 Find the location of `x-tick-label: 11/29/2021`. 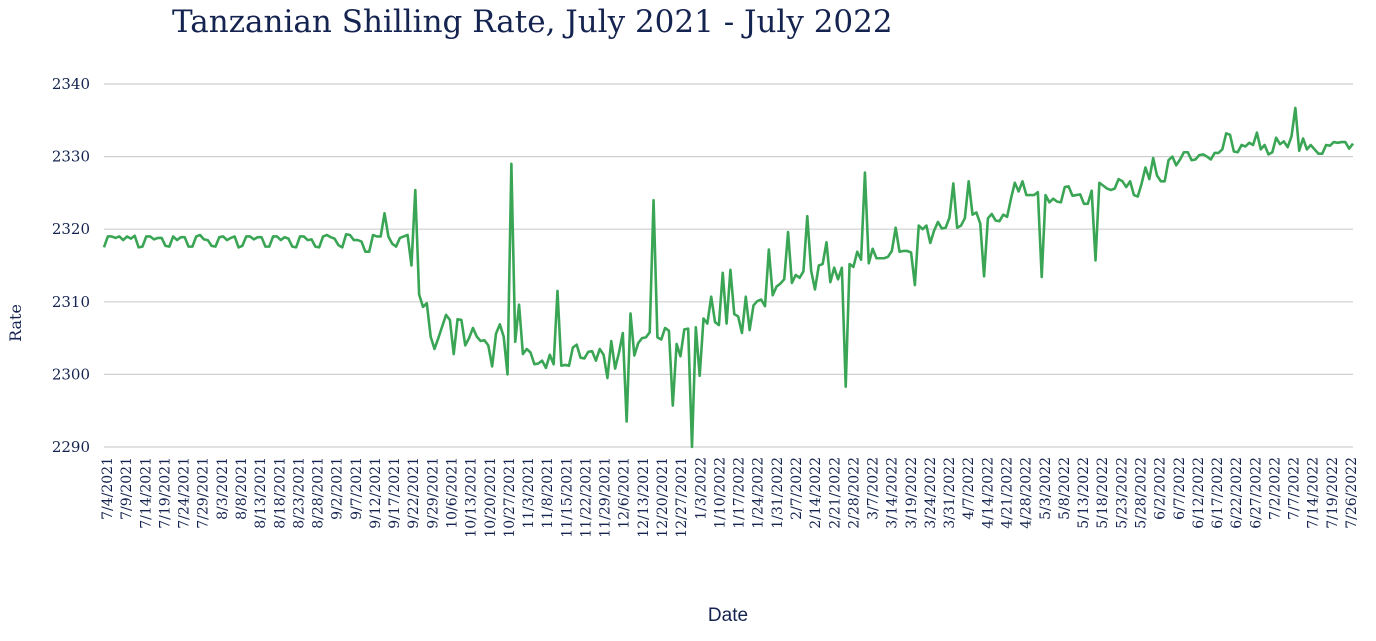

x-tick-label: 11/29/2021 is located at coordinates (606, 497).